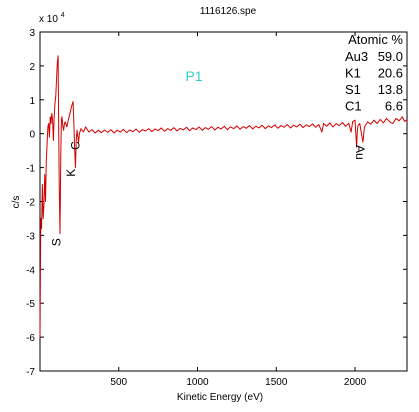  Describe the element at coordinates (32, 33) in the screenshot. I see `y-tick-label: 3` at that location.